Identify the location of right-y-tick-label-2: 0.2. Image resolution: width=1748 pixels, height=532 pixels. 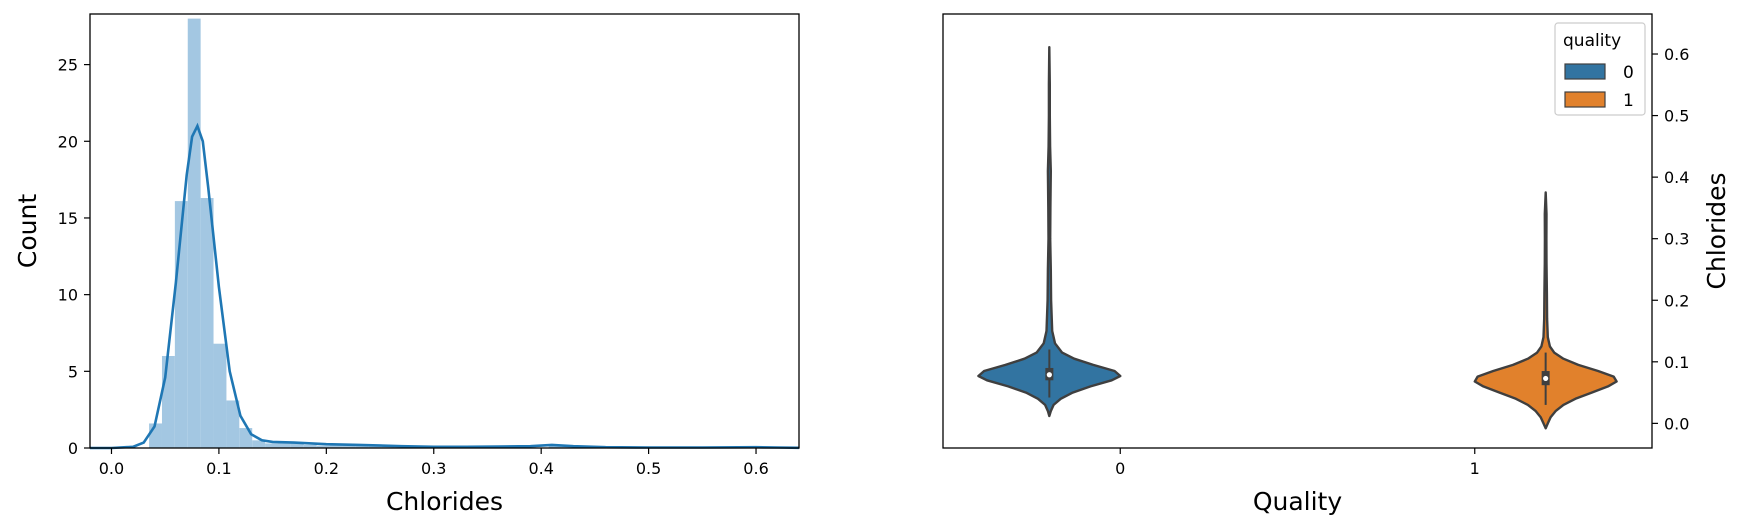
(1676, 300).